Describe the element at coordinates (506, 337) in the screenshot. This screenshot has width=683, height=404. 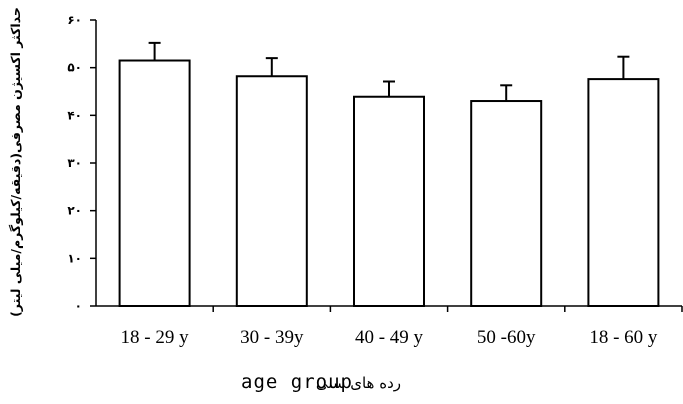
I see `x-tick-label: 50 -60y` at that location.